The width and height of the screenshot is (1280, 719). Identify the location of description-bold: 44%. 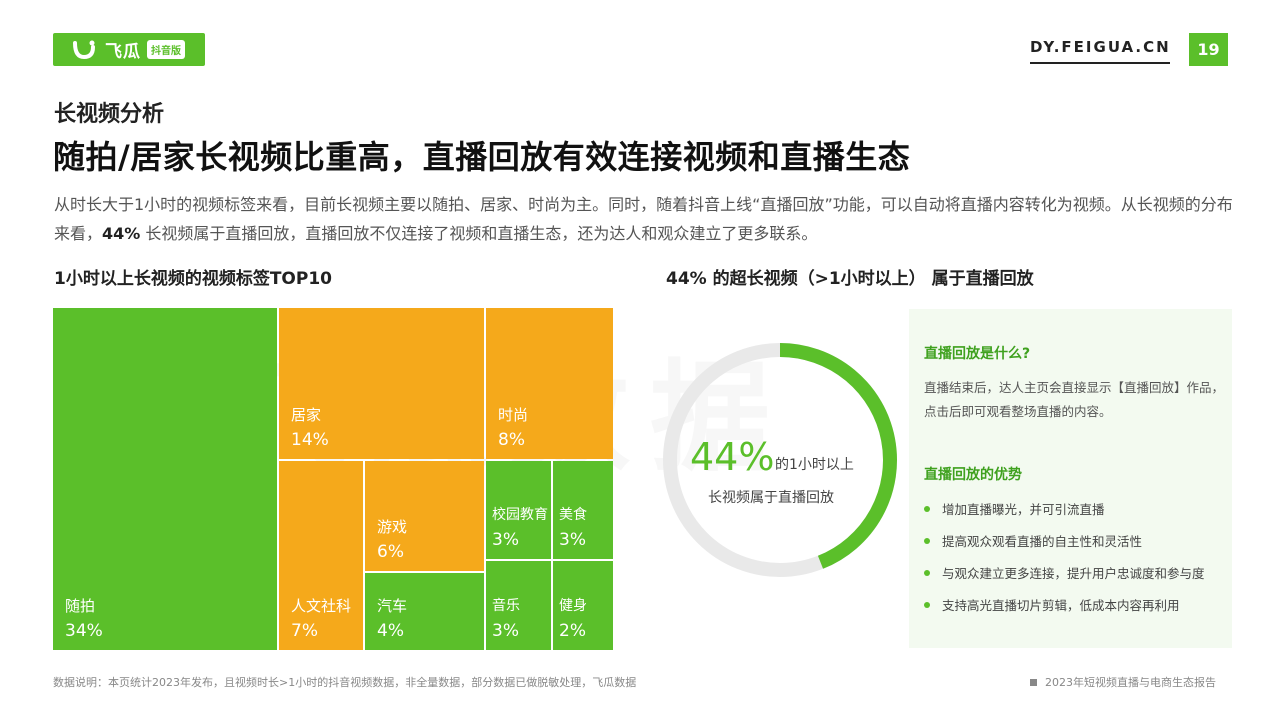
(121, 233).